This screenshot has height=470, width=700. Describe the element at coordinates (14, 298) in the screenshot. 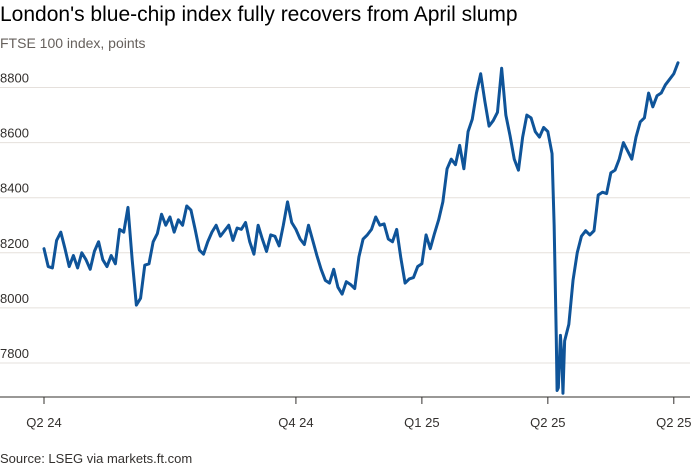

I see `y-tick-label: 8000` at that location.